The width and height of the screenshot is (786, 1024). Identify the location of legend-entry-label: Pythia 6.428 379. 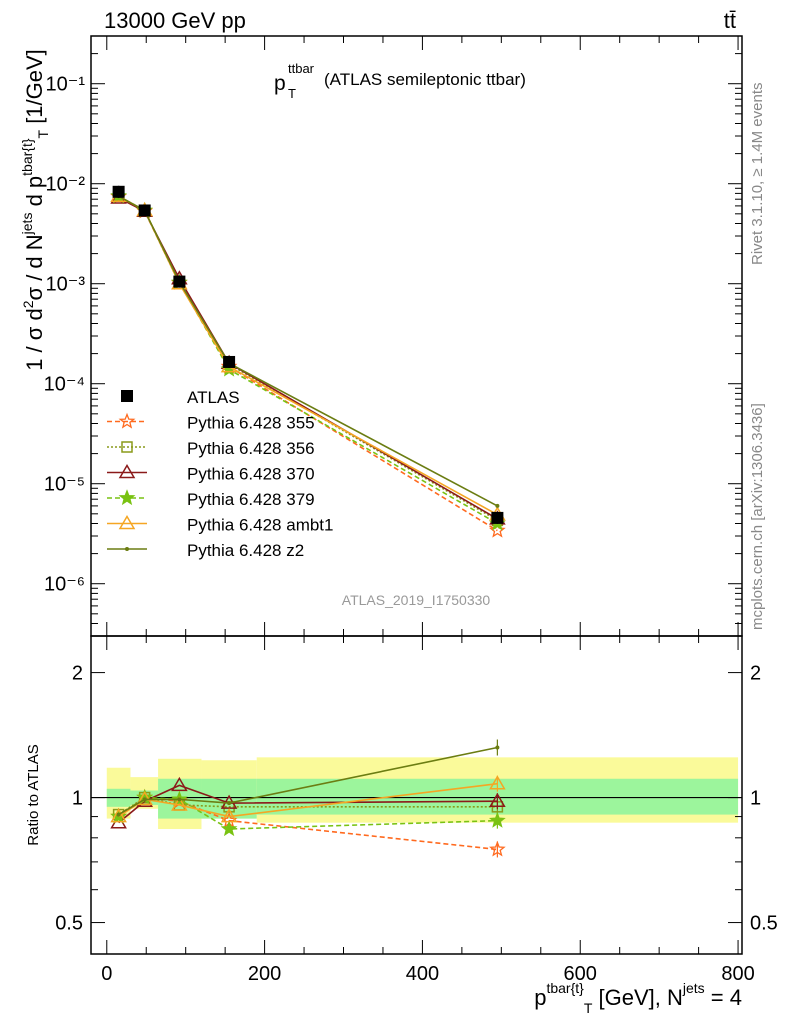
(251, 499).